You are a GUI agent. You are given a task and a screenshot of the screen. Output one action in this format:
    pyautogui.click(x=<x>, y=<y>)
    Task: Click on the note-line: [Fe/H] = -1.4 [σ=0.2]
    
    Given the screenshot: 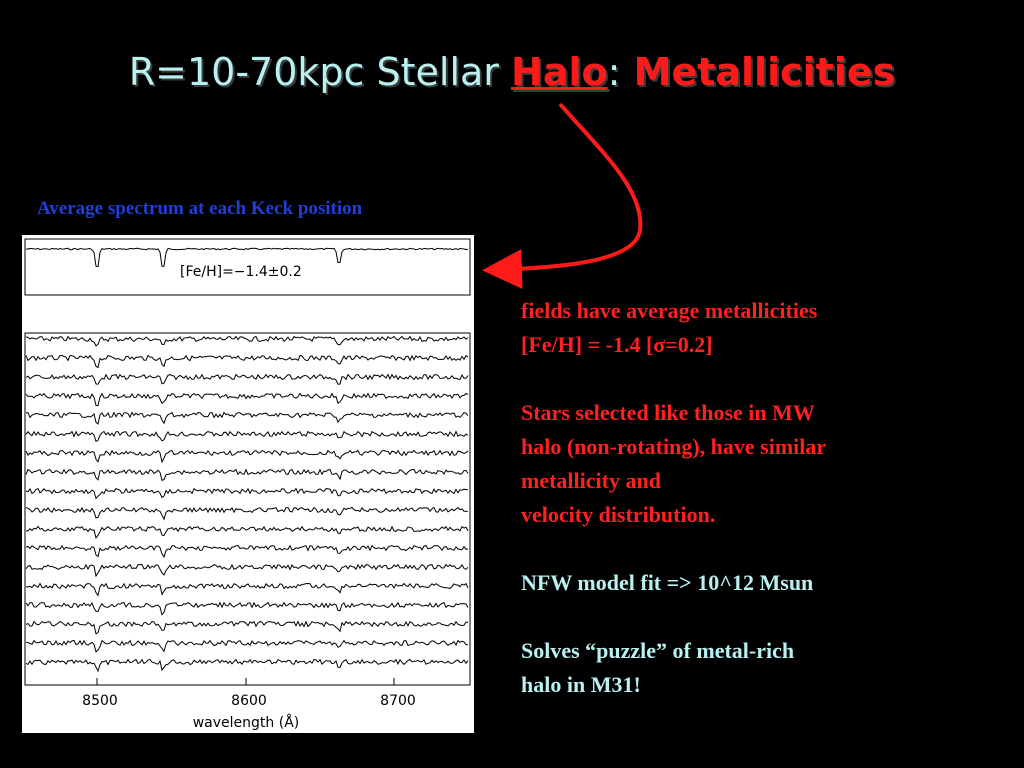 What is the action you would take?
    pyautogui.click(x=617, y=344)
    